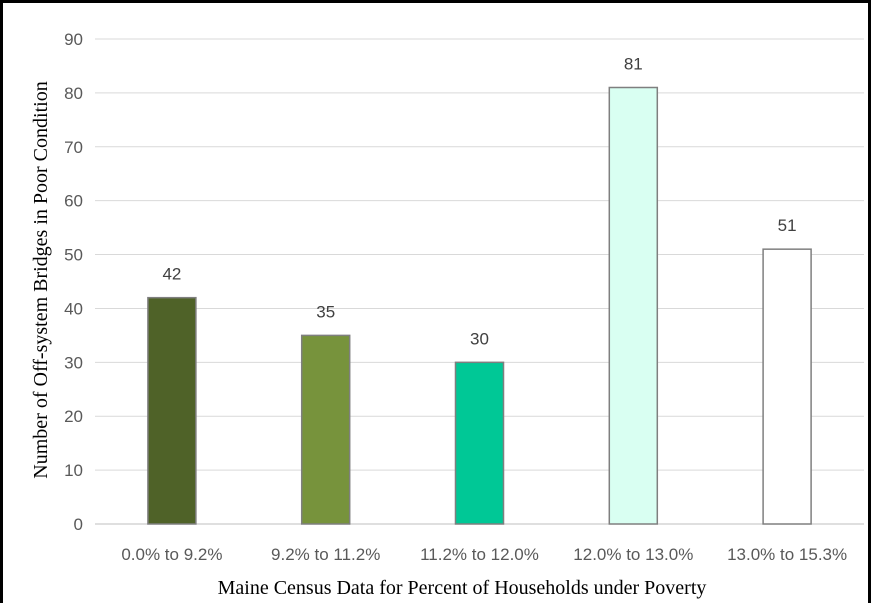  I want to click on y-tick-label: 10, so click(73, 470).